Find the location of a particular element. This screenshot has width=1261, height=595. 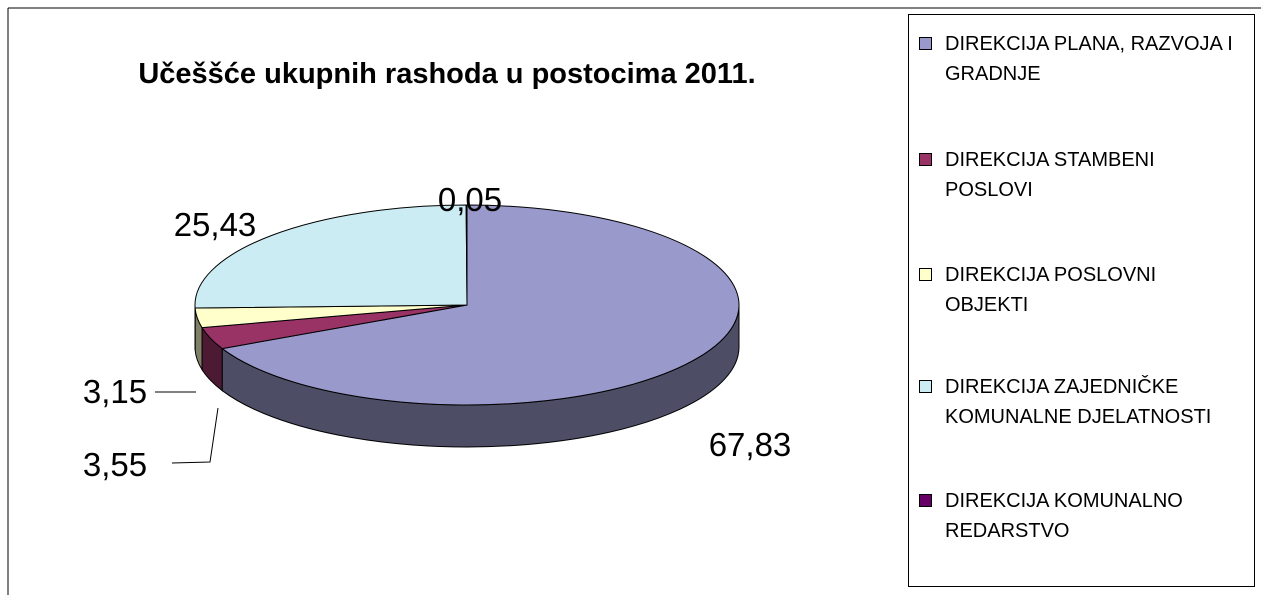

legend-label: DIREKCIJA KOMUNALNO REDARSTVO is located at coordinates (1064, 516).